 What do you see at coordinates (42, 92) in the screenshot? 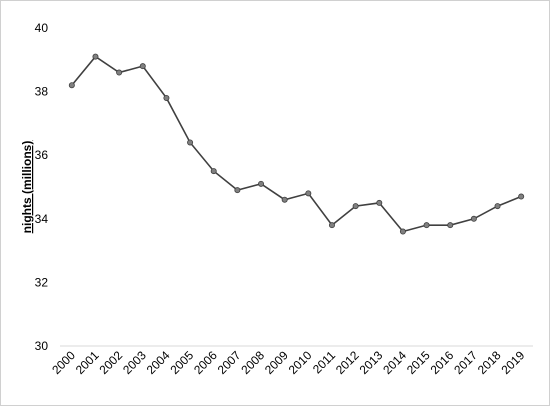
I see `y-tick-label: 38` at bounding box center [42, 92].